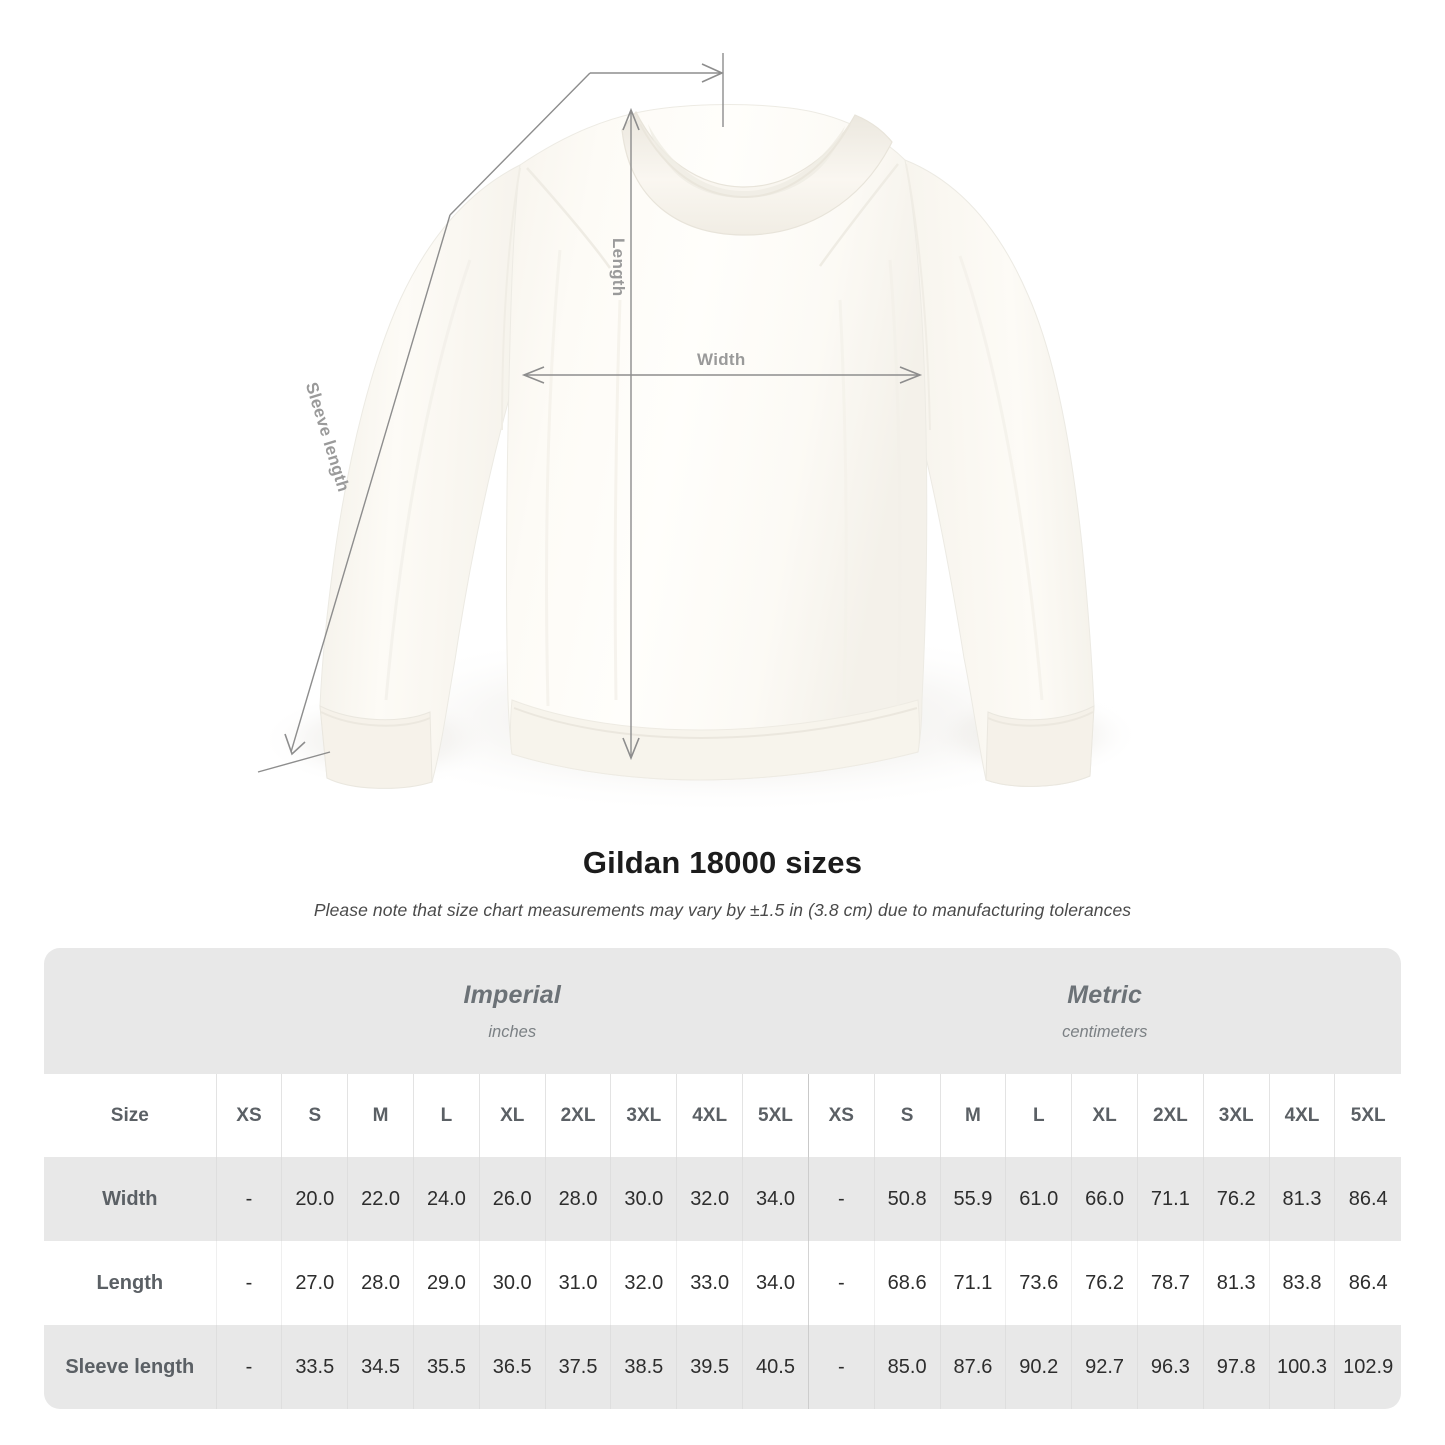  I want to click on row-label-width: Width, so click(130, 1199).